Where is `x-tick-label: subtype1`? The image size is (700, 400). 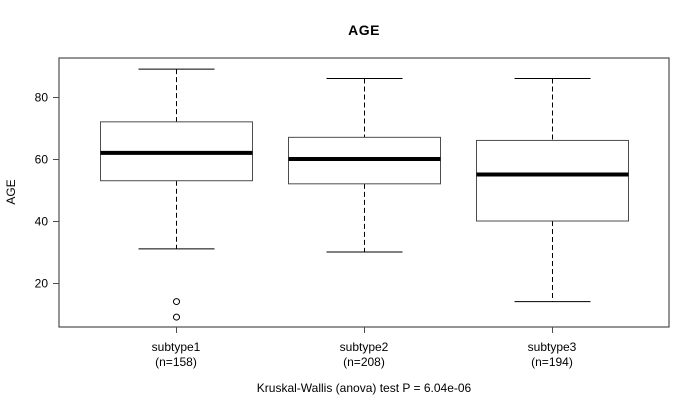
x-tick-label: subtype1 is located at coordinates (176, 347).